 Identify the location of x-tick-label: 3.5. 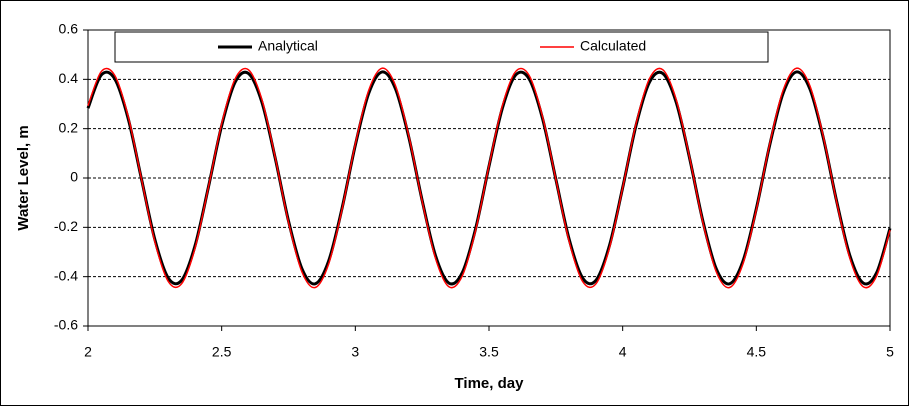
(489, 352).